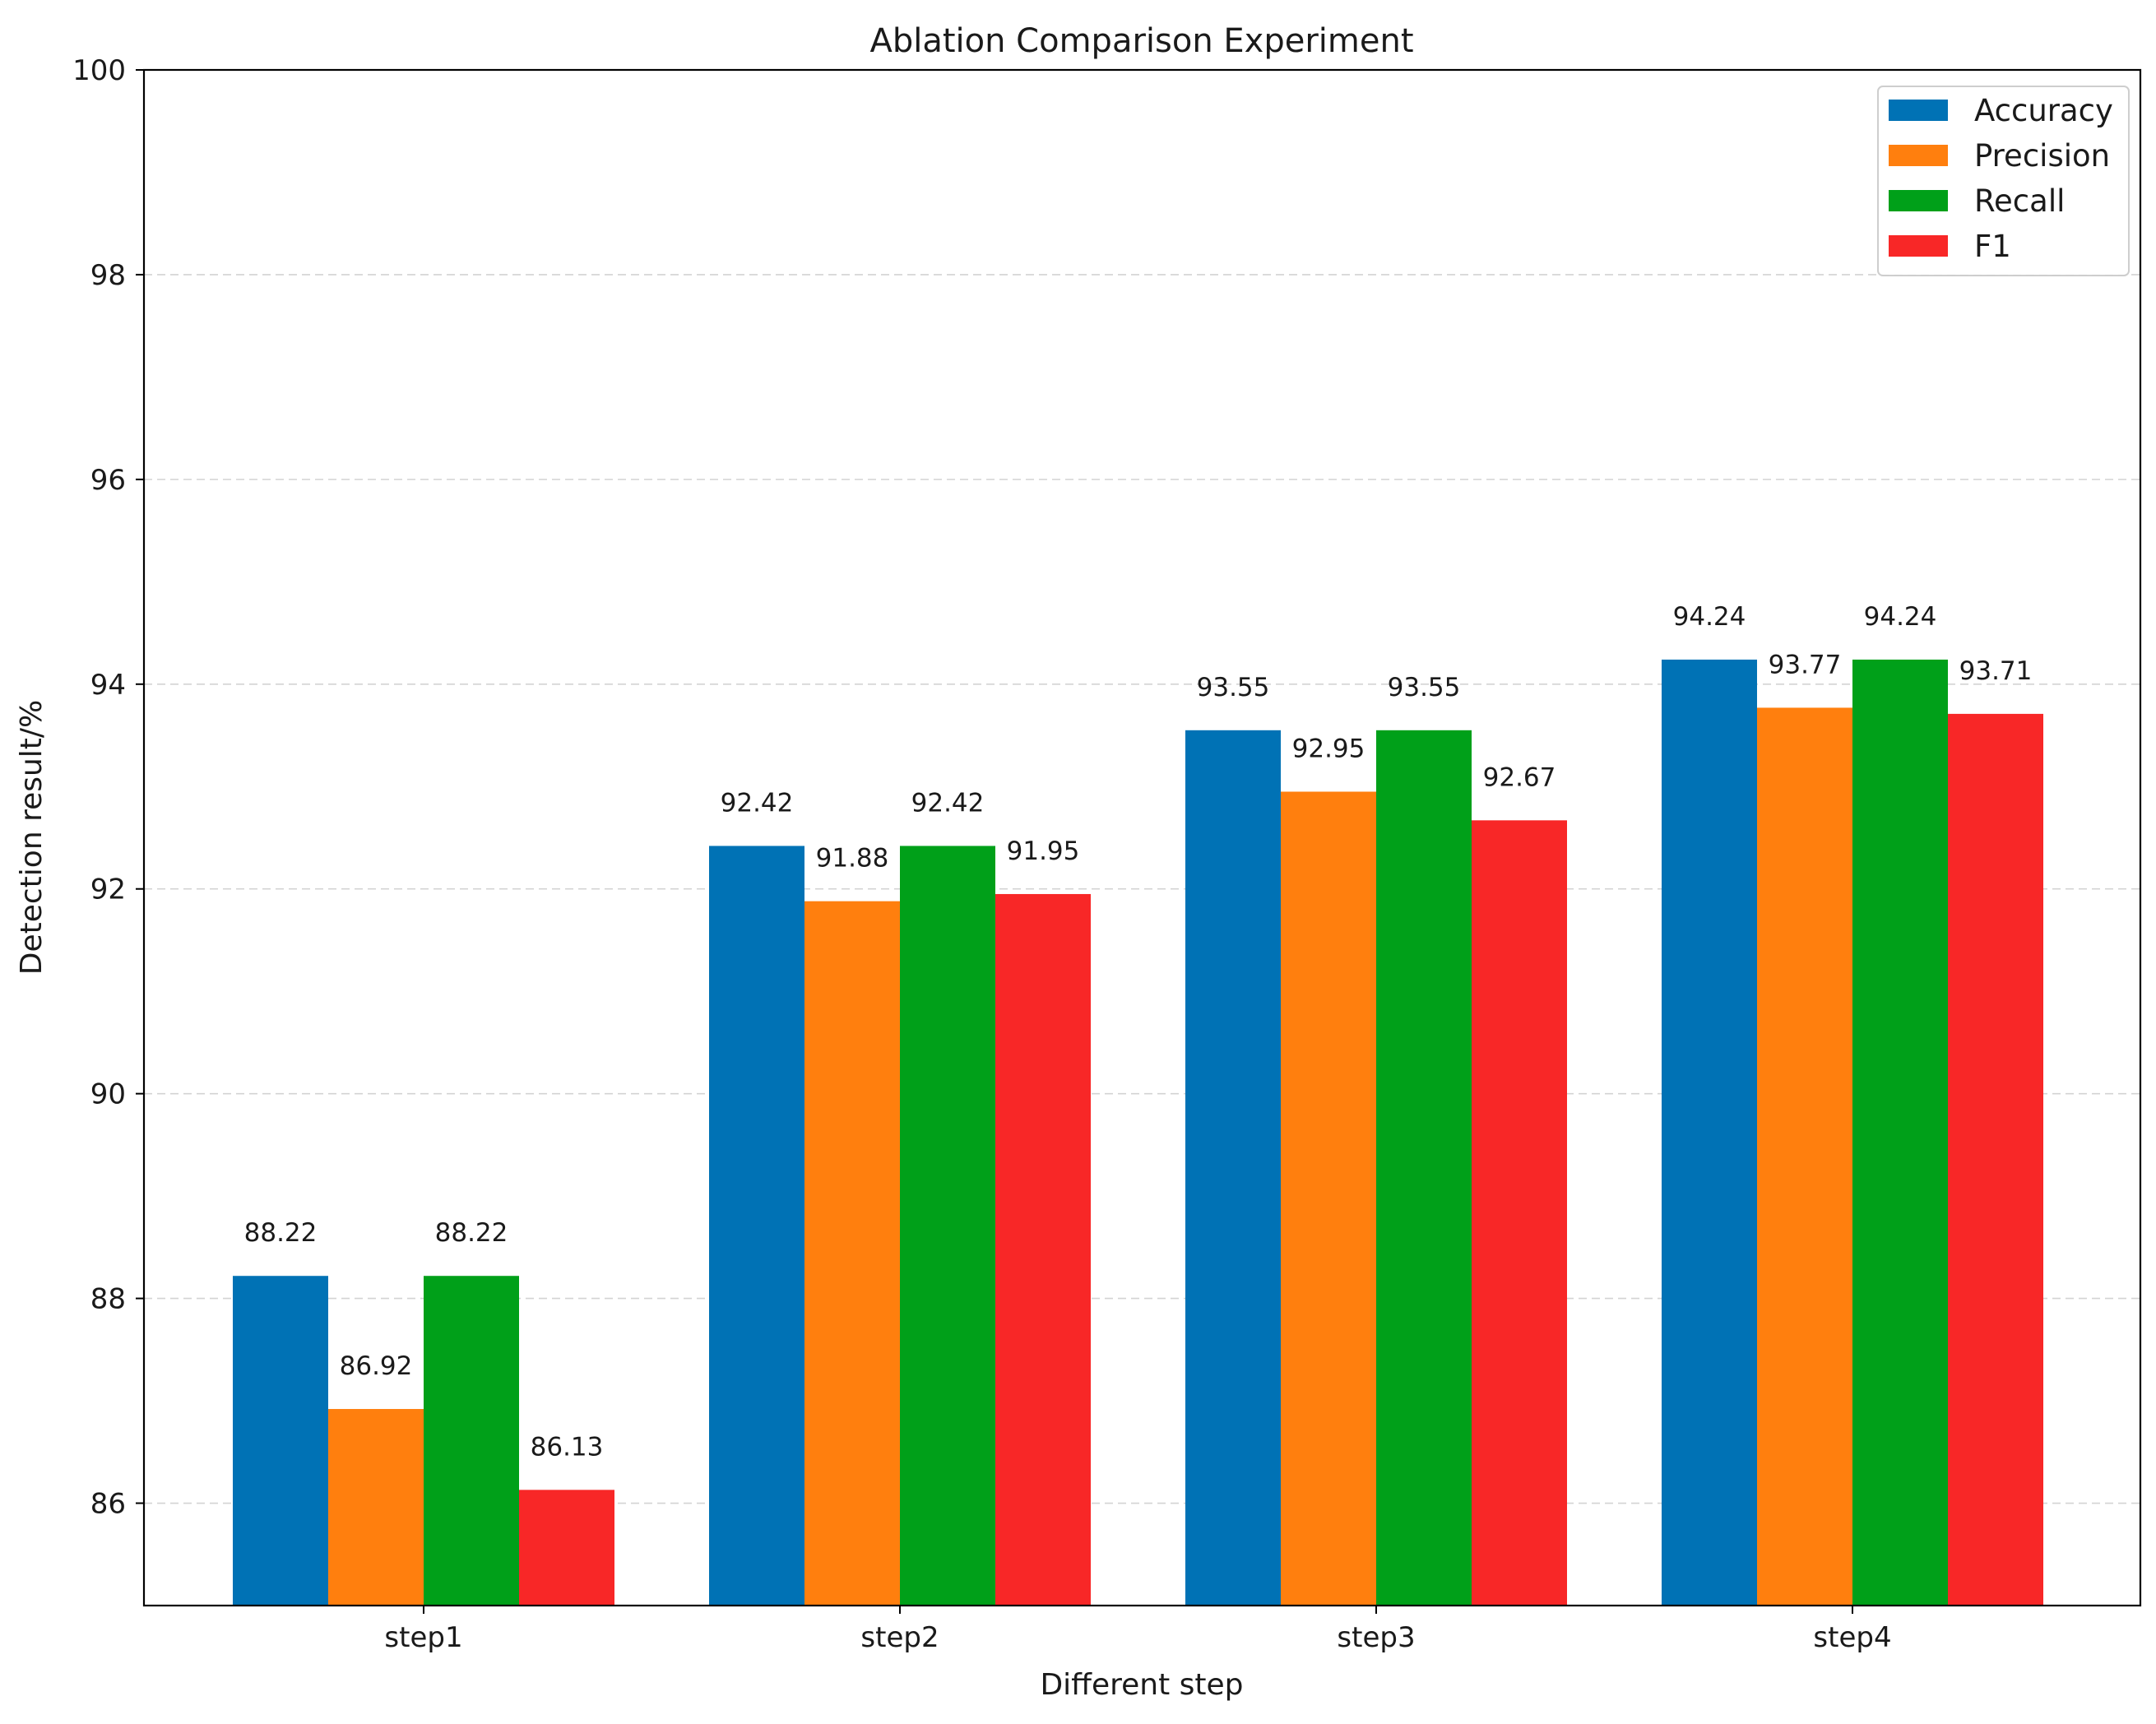 This screenshot has width=2156, height=1724. I want to click on y-tick-label: 92, so click(108, 890).